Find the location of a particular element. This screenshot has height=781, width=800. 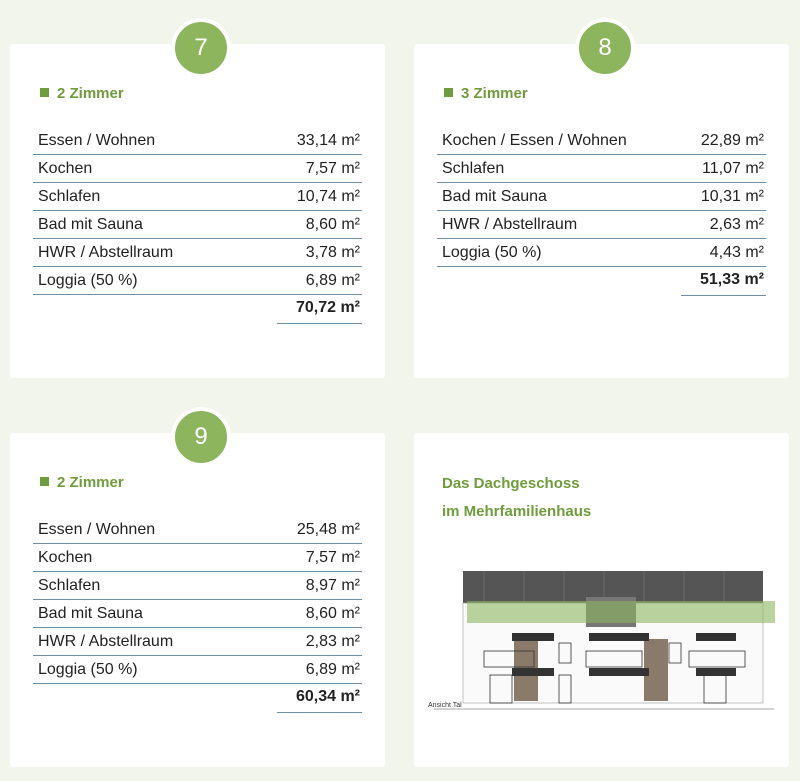

area-row: Kochen / Essen / Wohnen 22,89 m² is located at coordinates (601, 141).